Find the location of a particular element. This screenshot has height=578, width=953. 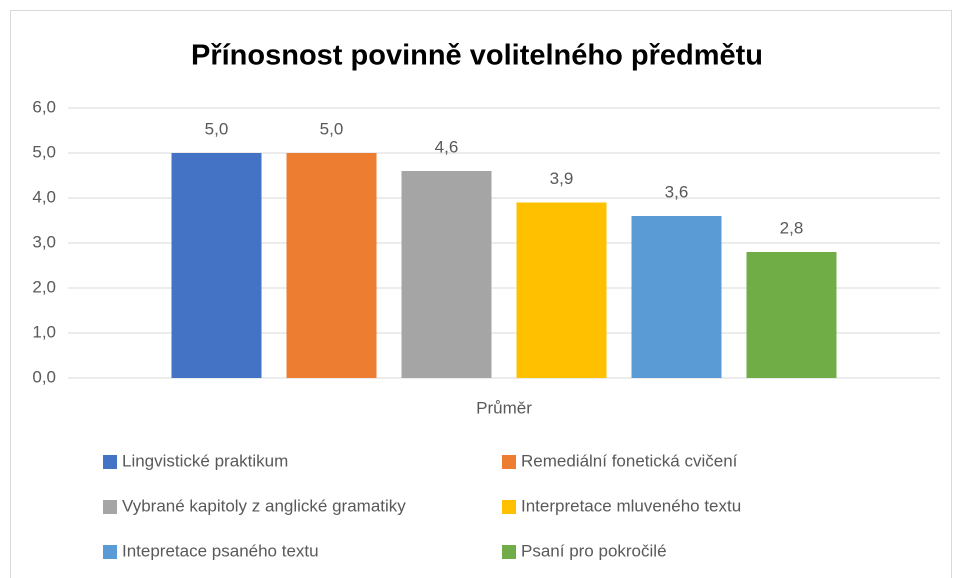

y-tick-label: 1,0 is located at coordinates (44, 331).